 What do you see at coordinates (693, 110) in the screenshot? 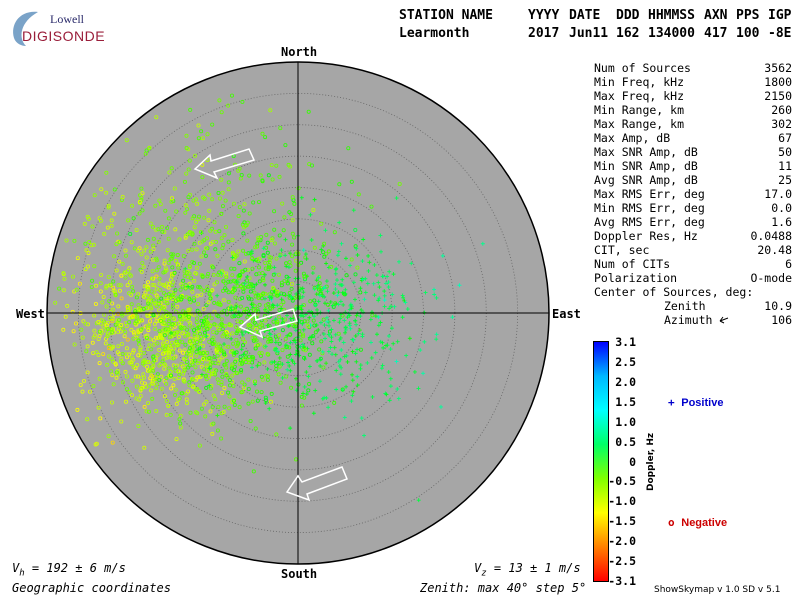
I see `stat-row: Min Range, km 260` at bounding box center [693, 110].